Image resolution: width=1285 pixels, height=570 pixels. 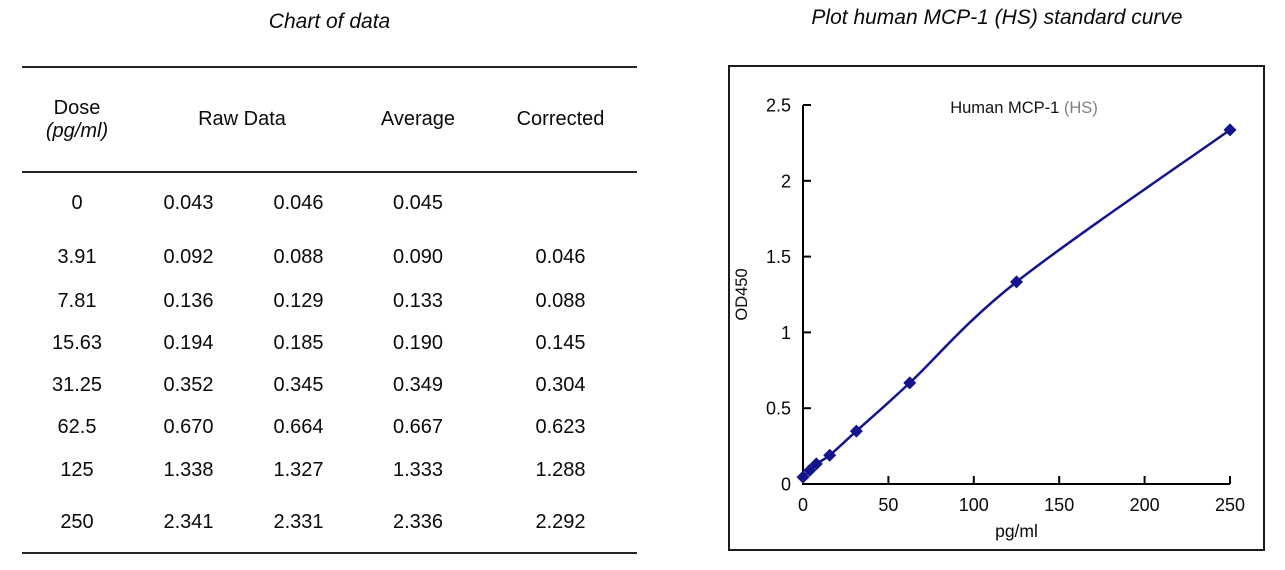 What do you see at coordinates (77, 107) in the screenshot?
I see `header-dose-line1: Dose` at bounding box center [77, 107].